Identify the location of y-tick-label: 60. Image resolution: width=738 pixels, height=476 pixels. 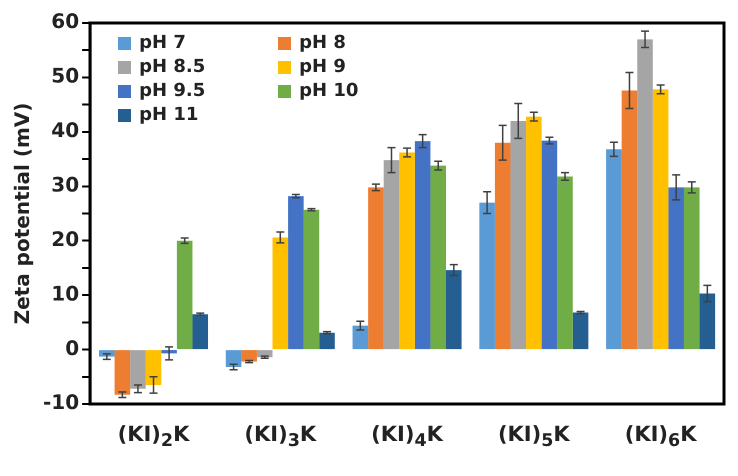
(65, 21).